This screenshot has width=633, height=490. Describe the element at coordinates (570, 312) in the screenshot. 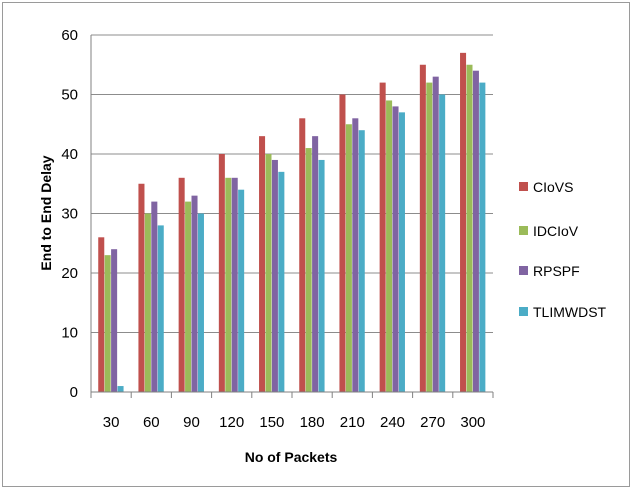

I see `legend-label: TLIMWDST` at that location.